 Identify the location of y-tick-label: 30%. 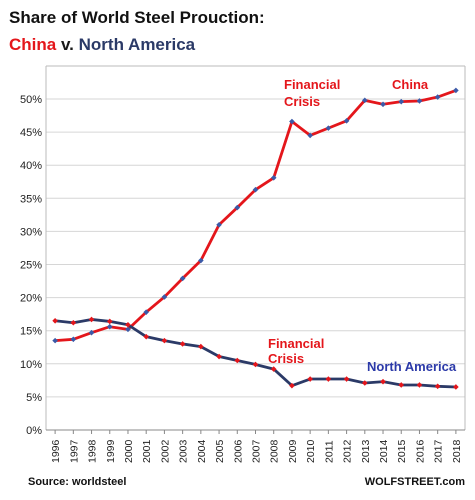
(31, 232).